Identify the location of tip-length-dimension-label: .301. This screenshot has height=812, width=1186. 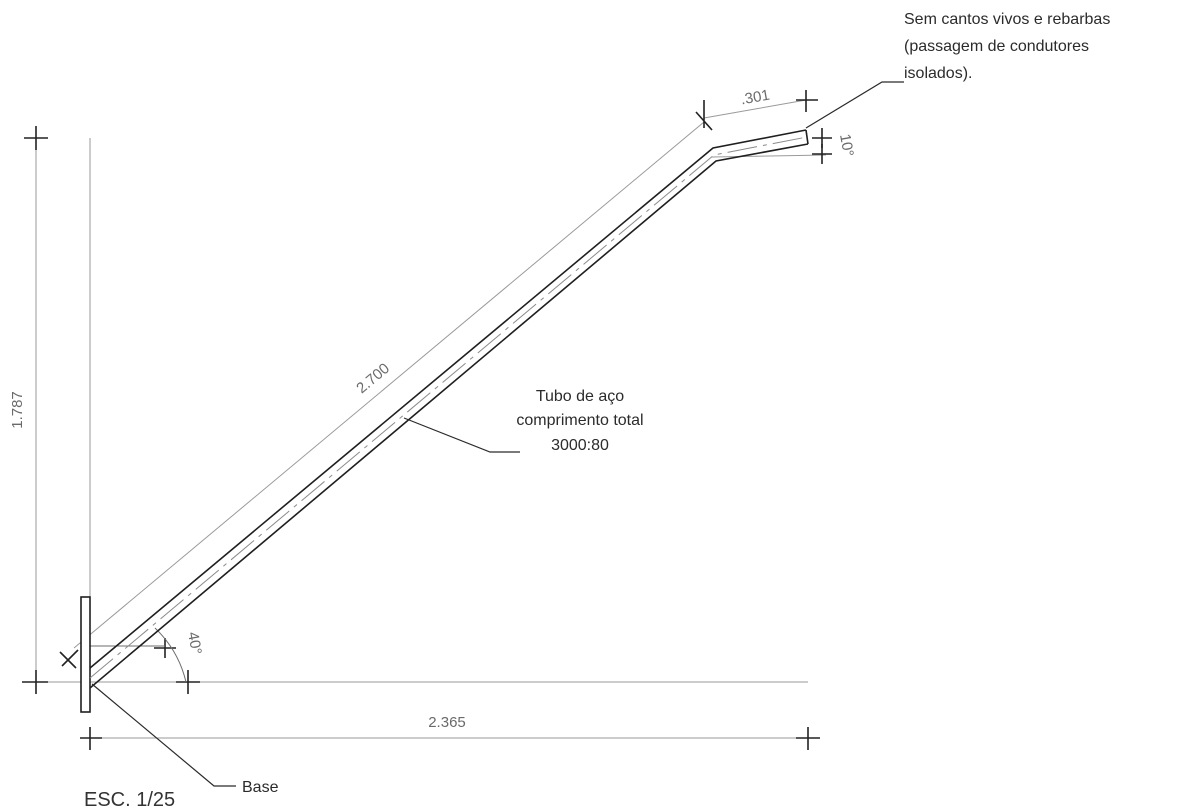
(755, 98).